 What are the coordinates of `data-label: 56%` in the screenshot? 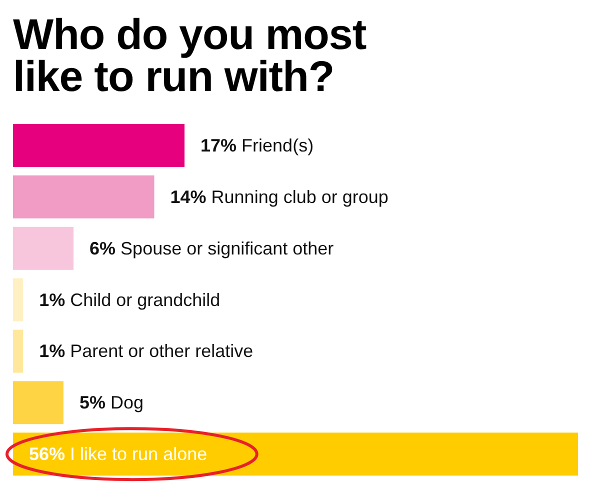 It's located at (47, 454).